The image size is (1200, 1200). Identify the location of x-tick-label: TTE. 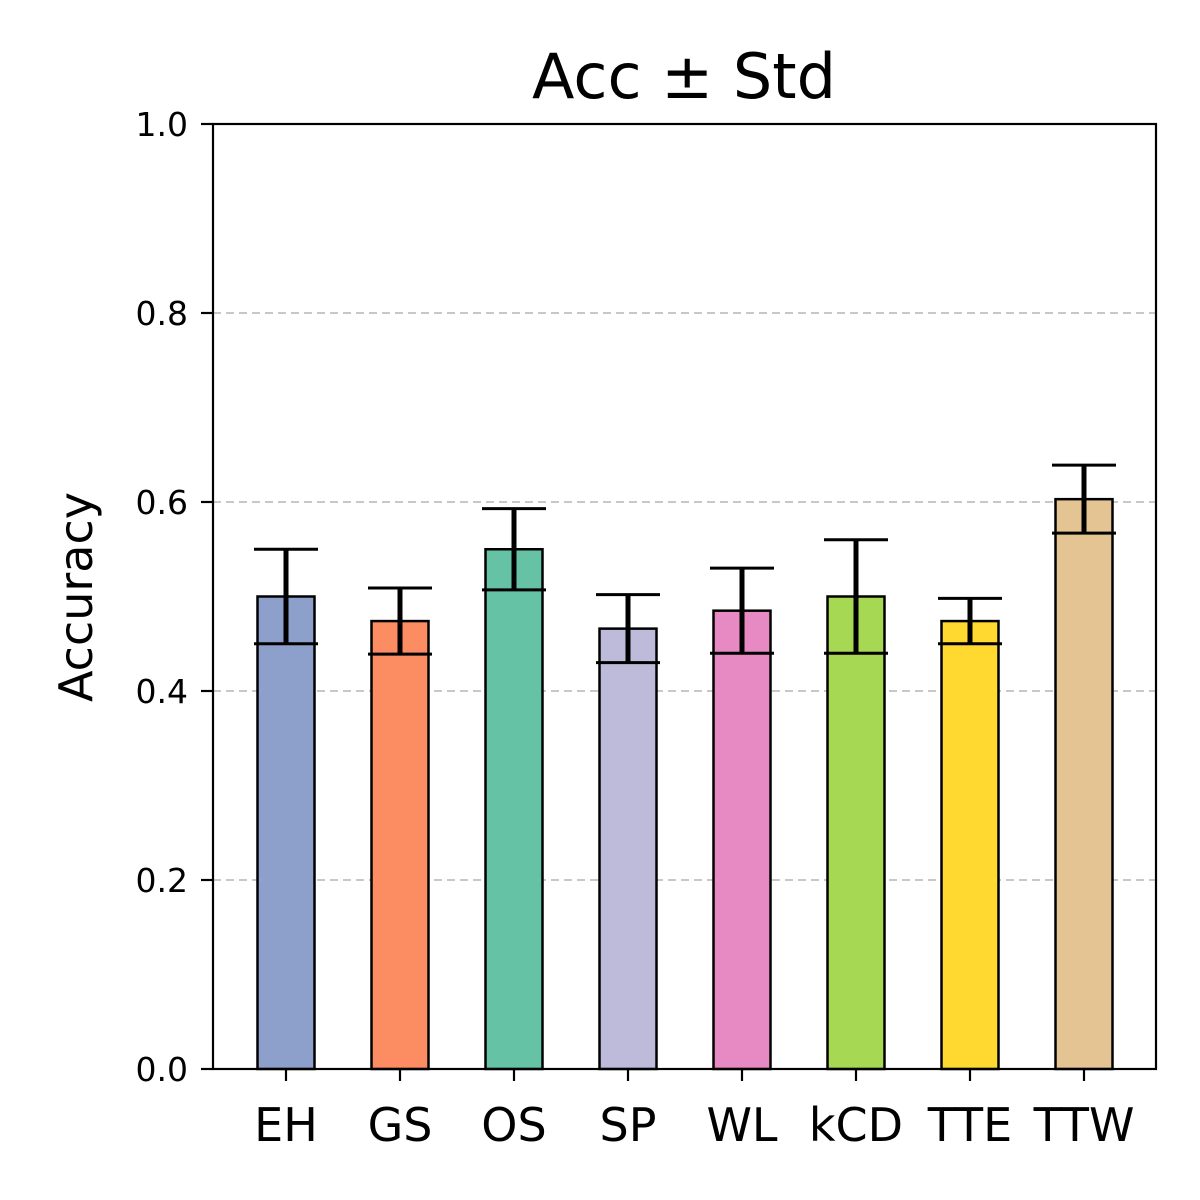
(969, 1125).